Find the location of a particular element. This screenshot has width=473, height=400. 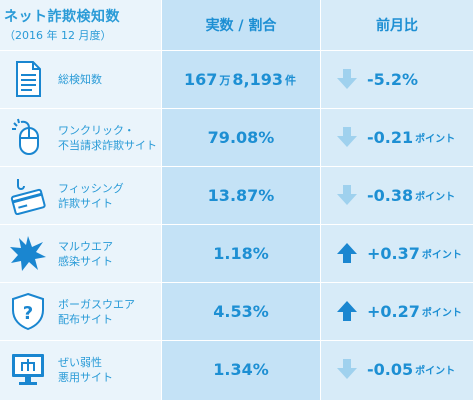

row-value-cell: 1.34% is located at coordinates (241, 370).